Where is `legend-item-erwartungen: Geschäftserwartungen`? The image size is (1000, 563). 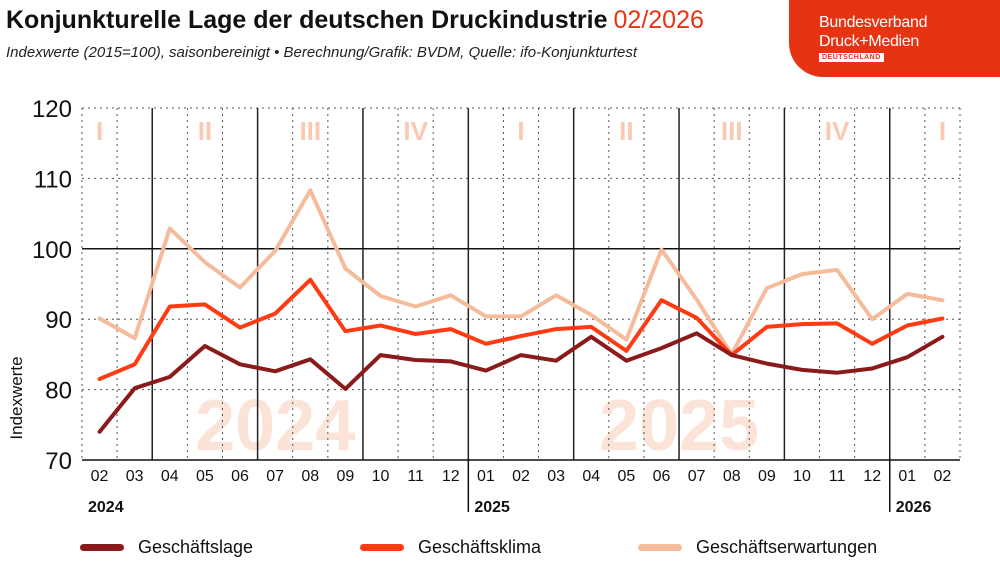
legend-item-erwartungen: Geschäftserwartungen is located at coordinates (757, 547).